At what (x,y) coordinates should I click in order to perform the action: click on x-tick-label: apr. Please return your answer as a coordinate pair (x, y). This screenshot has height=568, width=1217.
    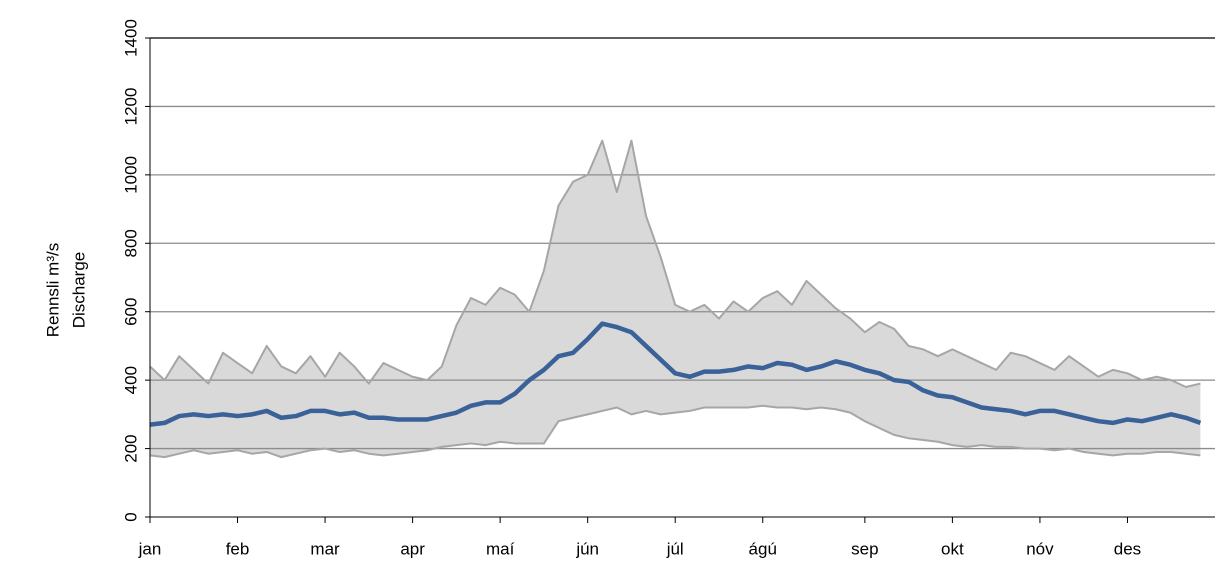
    Looking at the image, I should click on (412, 548).